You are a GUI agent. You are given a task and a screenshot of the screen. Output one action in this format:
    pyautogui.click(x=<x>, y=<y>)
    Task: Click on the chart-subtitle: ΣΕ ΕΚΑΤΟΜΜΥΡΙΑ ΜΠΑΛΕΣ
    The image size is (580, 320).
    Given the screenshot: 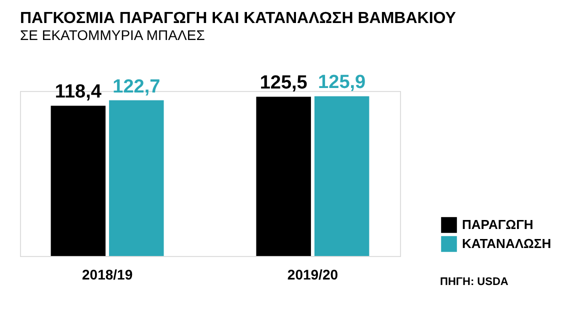 What is the action you would take?
    pyautogui.click(x=113, y=35)
    